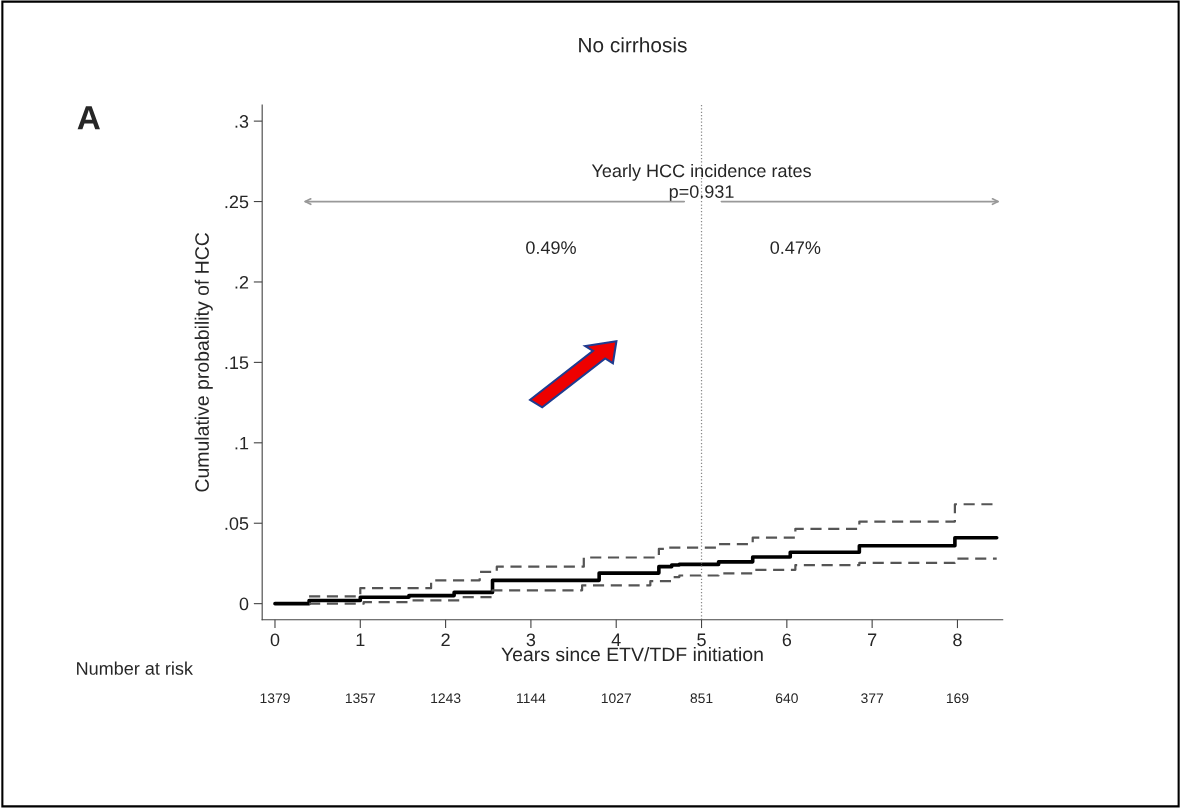  Describe the element at coordinates (242, 282) in the screenshot. I see `y-tick-label: .2` at that location.